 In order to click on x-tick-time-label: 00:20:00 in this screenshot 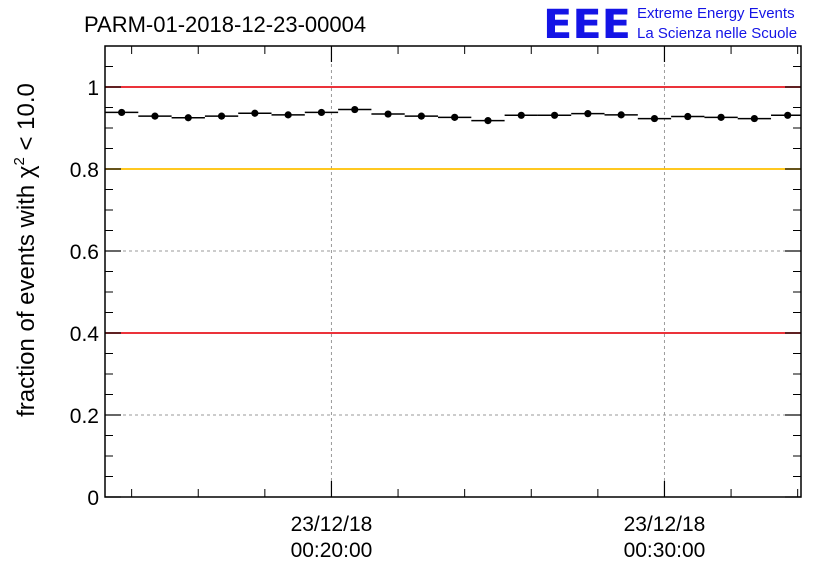, I will do `click(332, 550)`.